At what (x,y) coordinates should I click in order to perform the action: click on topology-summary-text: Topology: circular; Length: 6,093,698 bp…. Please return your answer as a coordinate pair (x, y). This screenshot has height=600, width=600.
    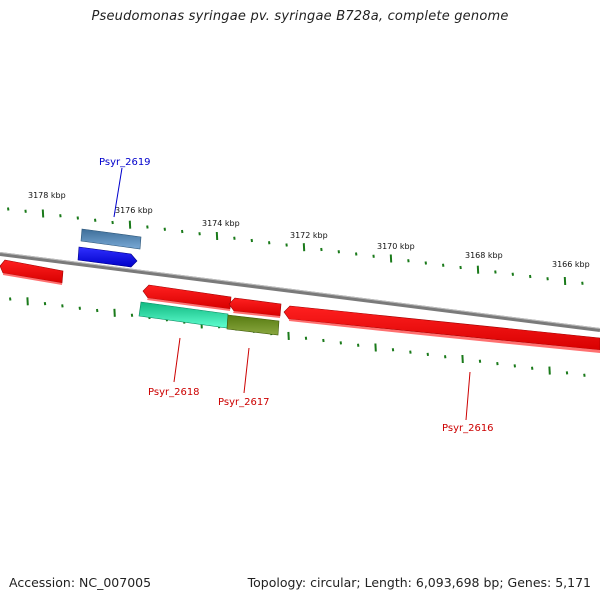
    Looking at the image, I should click on (419, 582).